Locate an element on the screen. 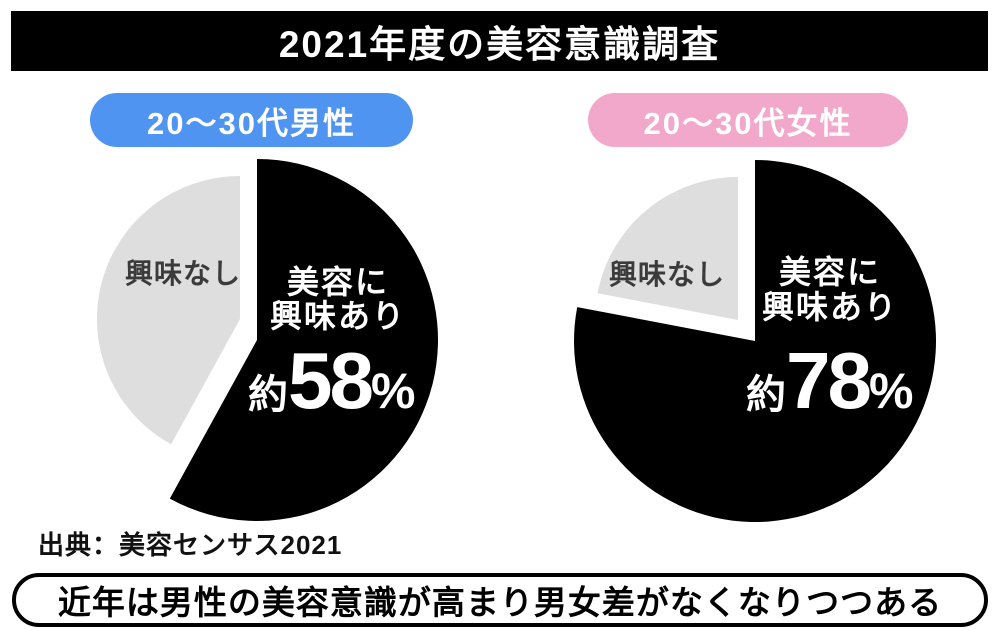 This screenshot has height=630, width=1000. group-badge-female: 20～30代女性 is located at coordinates (748, 120).